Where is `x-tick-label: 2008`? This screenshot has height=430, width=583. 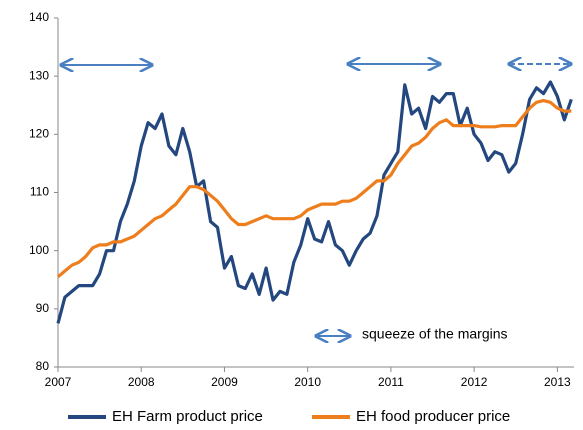
x-tick-label: 2008 is located at coordinates (141, 382).